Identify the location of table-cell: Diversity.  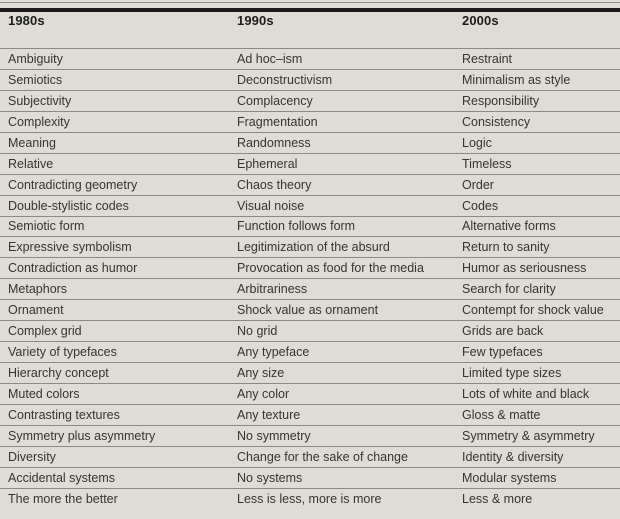
(32, 456).